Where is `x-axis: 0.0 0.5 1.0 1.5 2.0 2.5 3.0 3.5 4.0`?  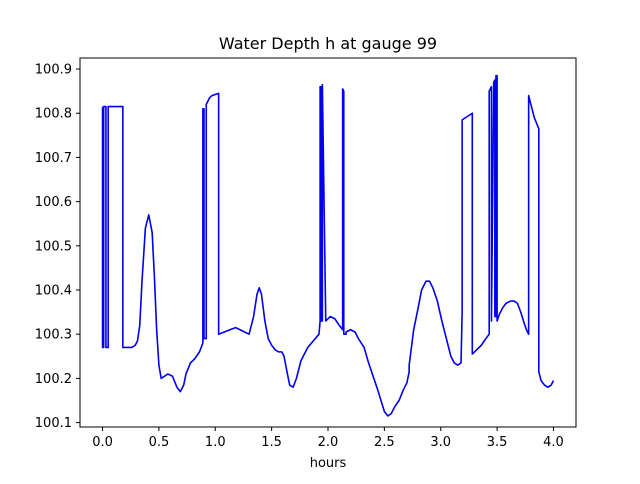
x-axis: 0.0 0.5 1.0 1.5 2.0 2.5 3.0 3.5 4.0 is located at coordinates (328, 438).